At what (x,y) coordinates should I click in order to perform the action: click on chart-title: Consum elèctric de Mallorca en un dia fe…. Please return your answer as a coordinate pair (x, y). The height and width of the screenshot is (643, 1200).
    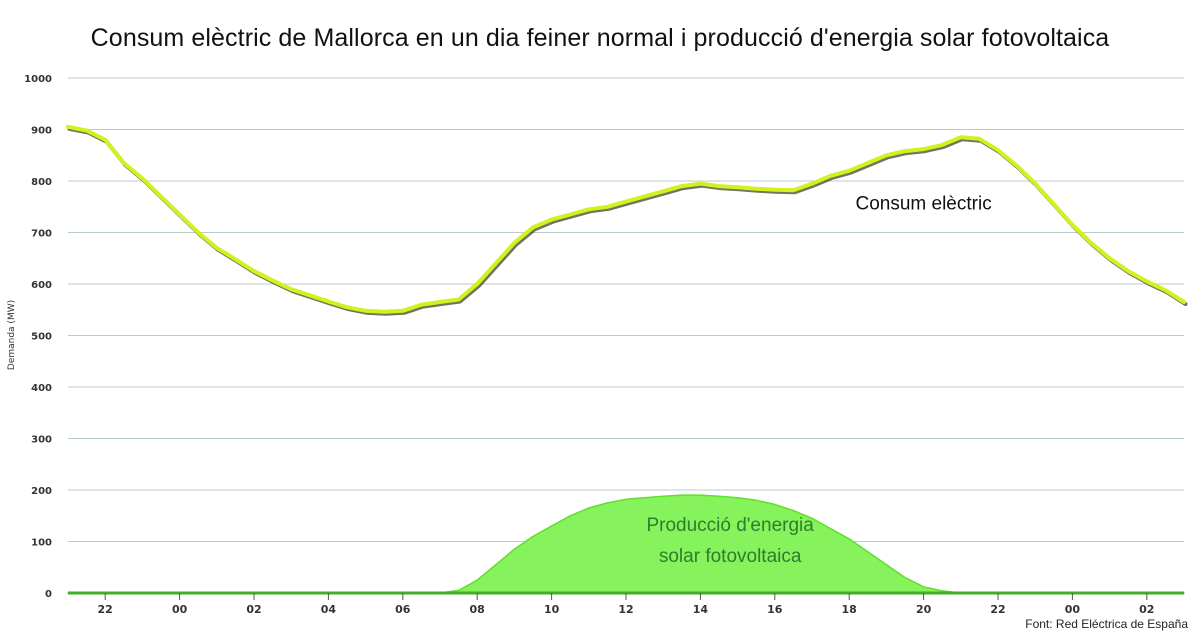
    Looking at the image, I should click on (600, 38).